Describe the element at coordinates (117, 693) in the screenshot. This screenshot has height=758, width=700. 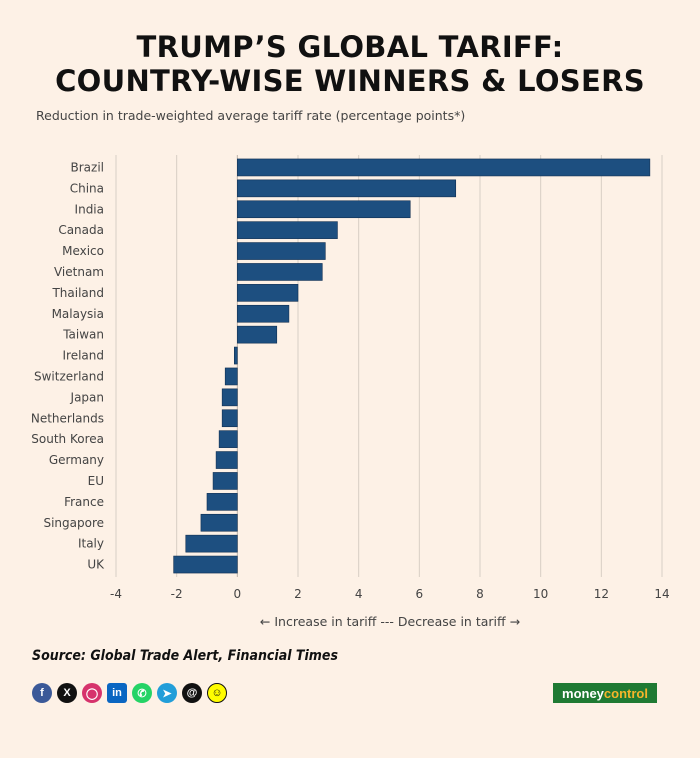
I see `linkedin-icon: in` at that location.